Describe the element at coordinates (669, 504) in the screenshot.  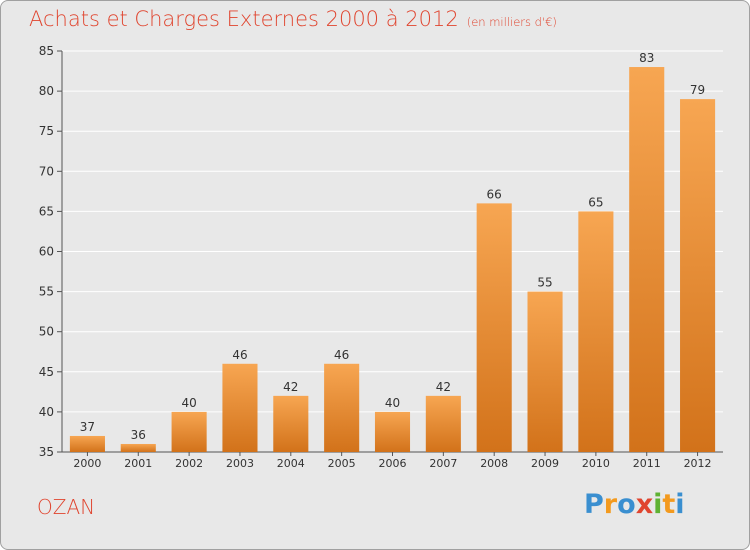
I see `logo-letter: t` at that location.